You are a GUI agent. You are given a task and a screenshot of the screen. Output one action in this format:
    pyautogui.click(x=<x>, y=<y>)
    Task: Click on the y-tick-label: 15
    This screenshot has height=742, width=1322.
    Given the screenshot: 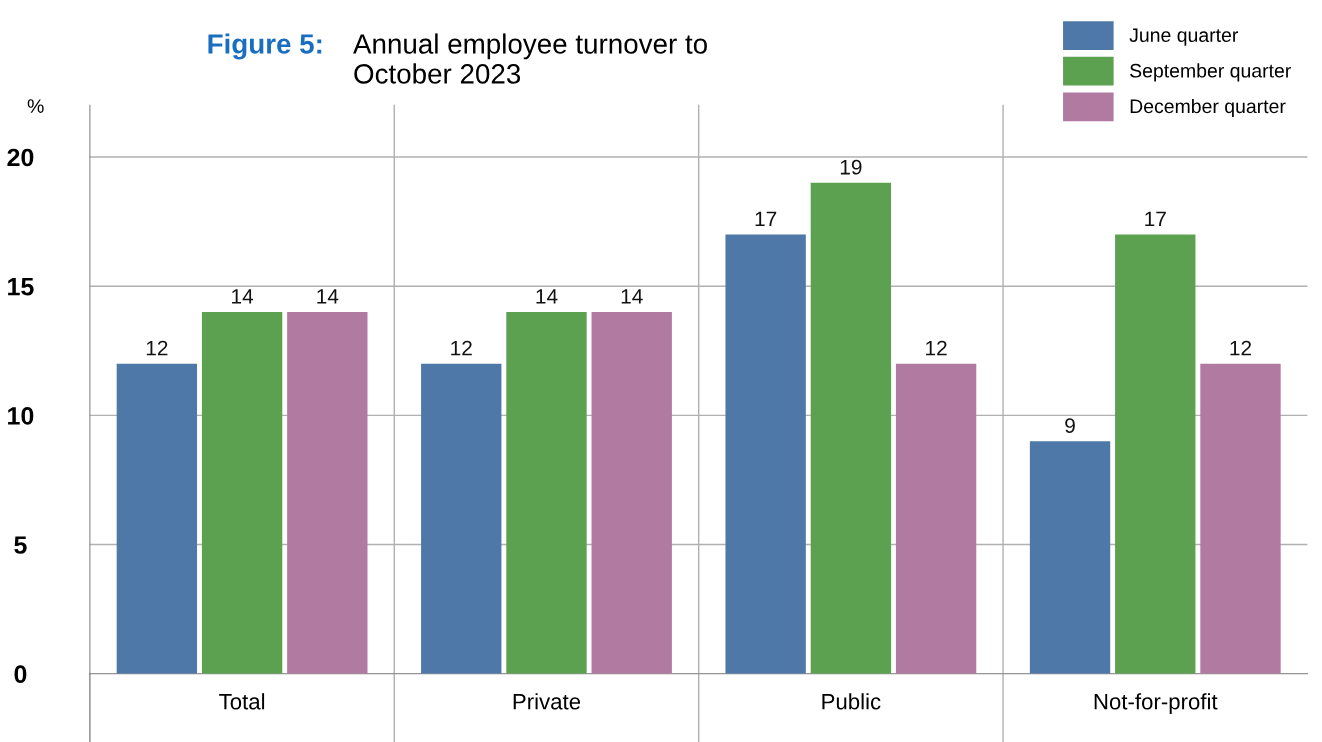 What is the action you would take?
    pyautogui.click(x=21, y=287)
    